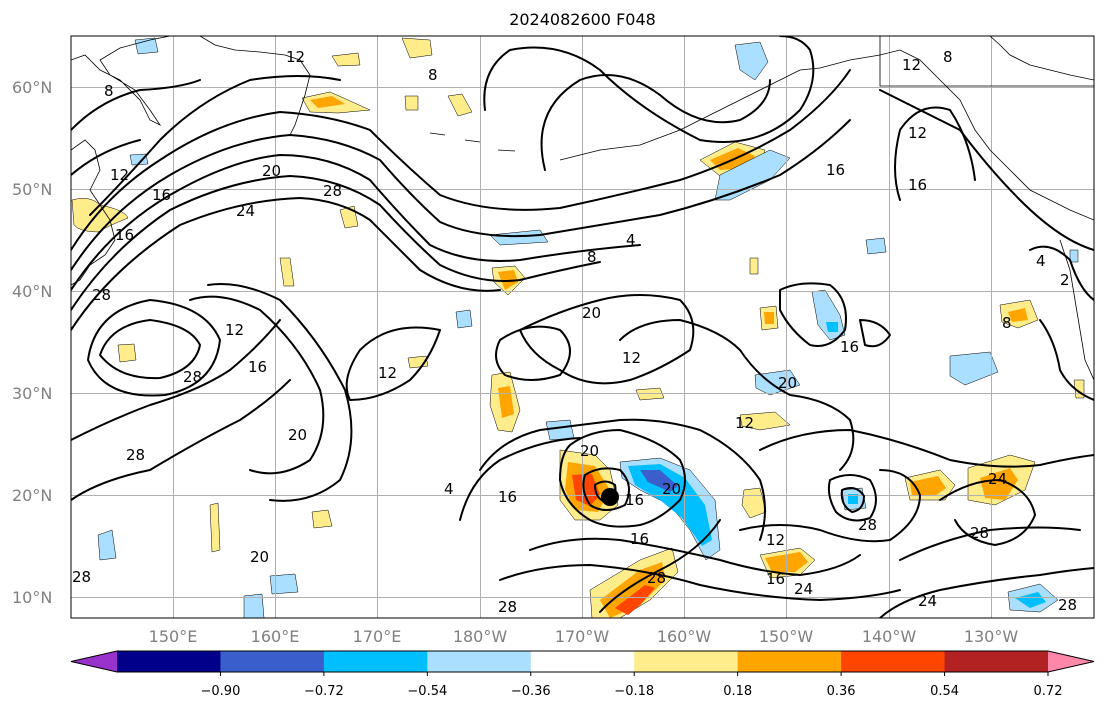  Describe the element at coordinates (684, 636) in the screenshot. I see `lon-label: 160°W` at that location.